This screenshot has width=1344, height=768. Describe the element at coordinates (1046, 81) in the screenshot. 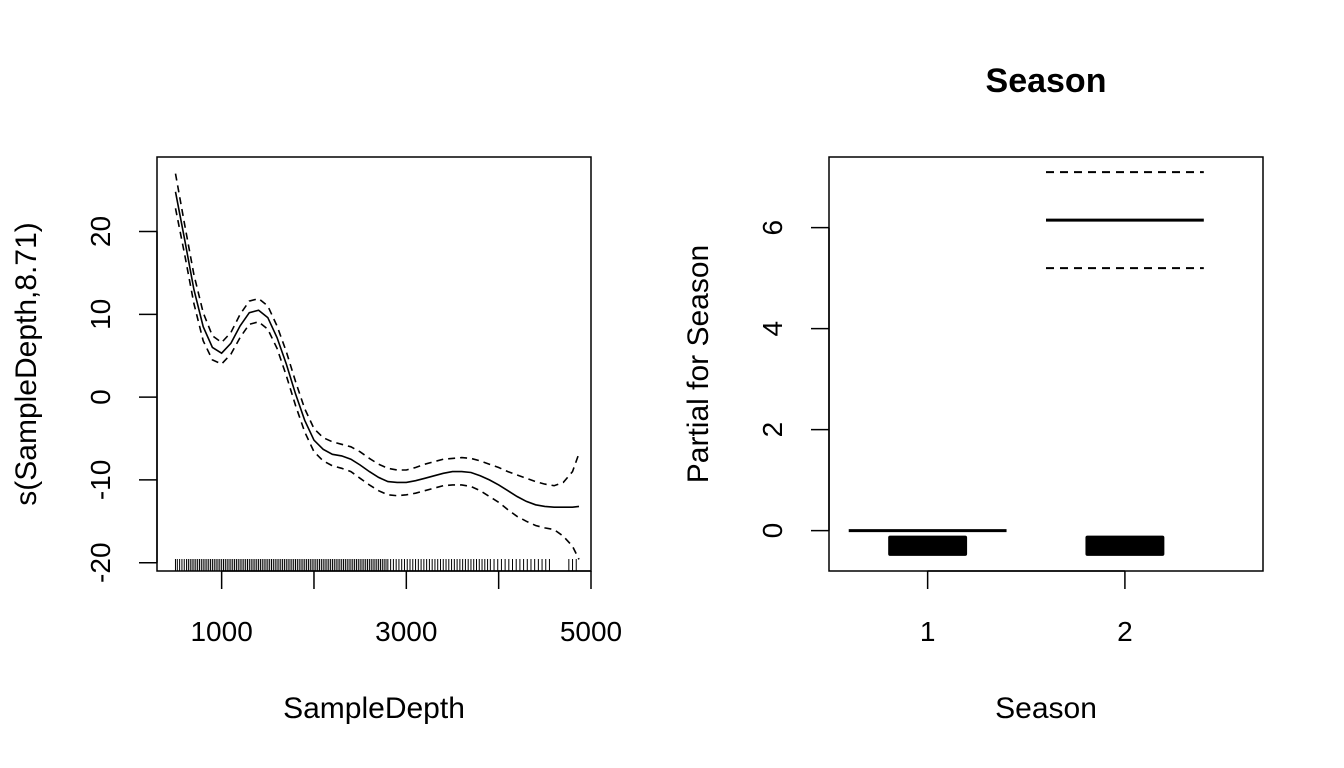

I see `panel2-title: Season` at that location.